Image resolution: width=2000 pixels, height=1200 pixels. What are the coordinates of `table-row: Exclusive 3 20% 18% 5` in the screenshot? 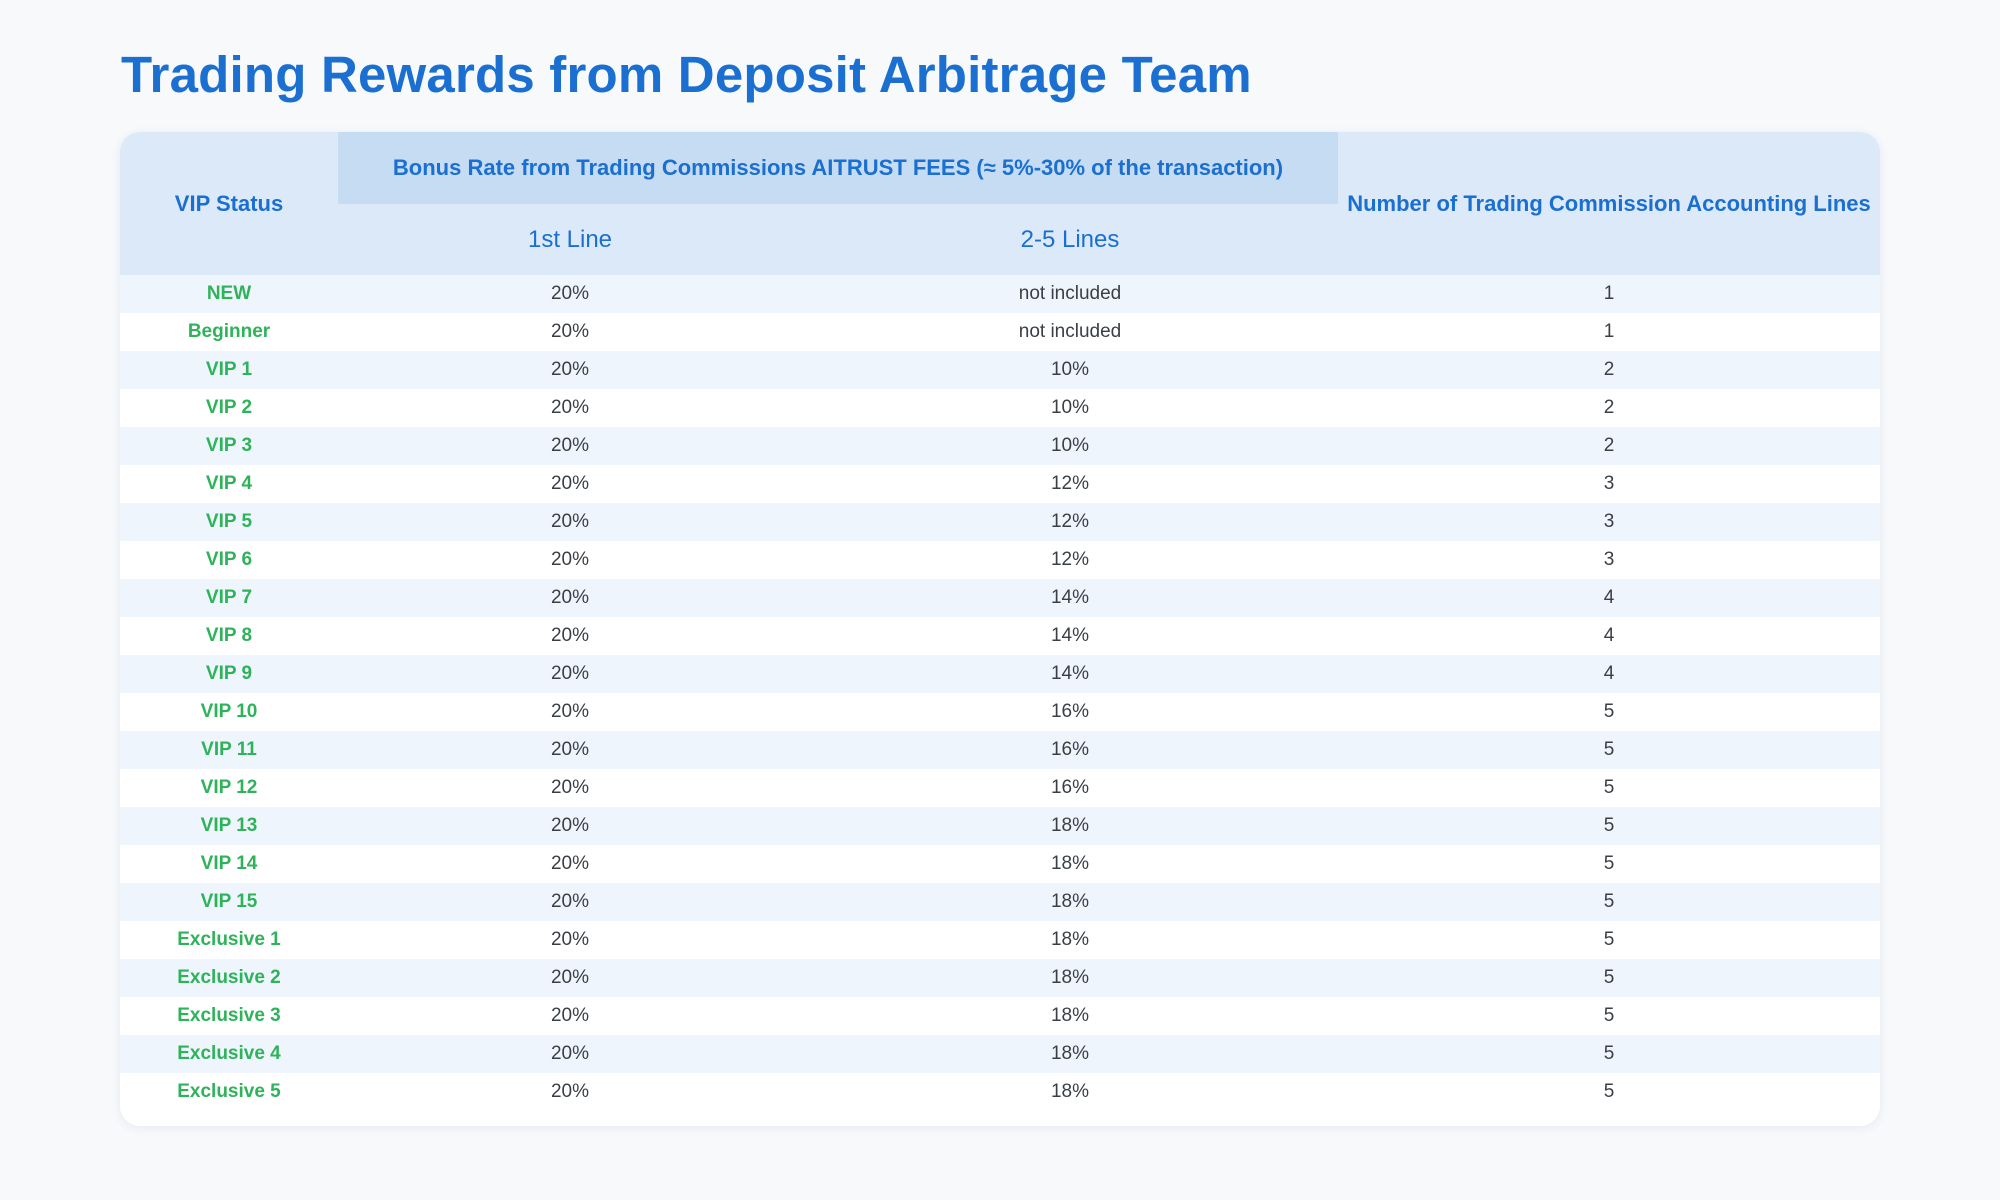 It's located at (1000, 1016).